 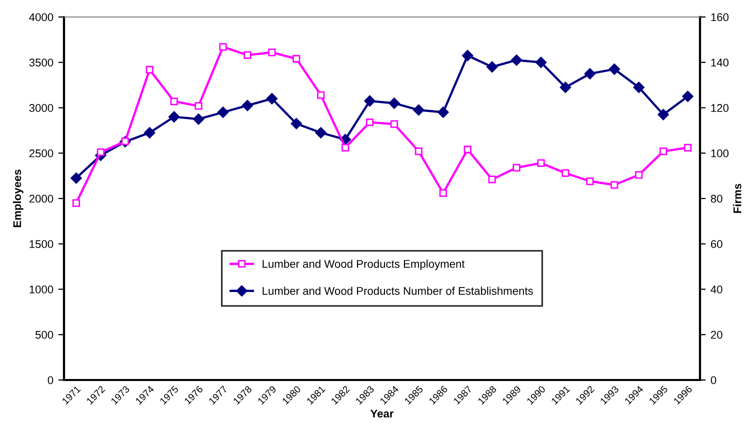 I want to click on y-axis-title: Employees, so click(x=18, y=199).